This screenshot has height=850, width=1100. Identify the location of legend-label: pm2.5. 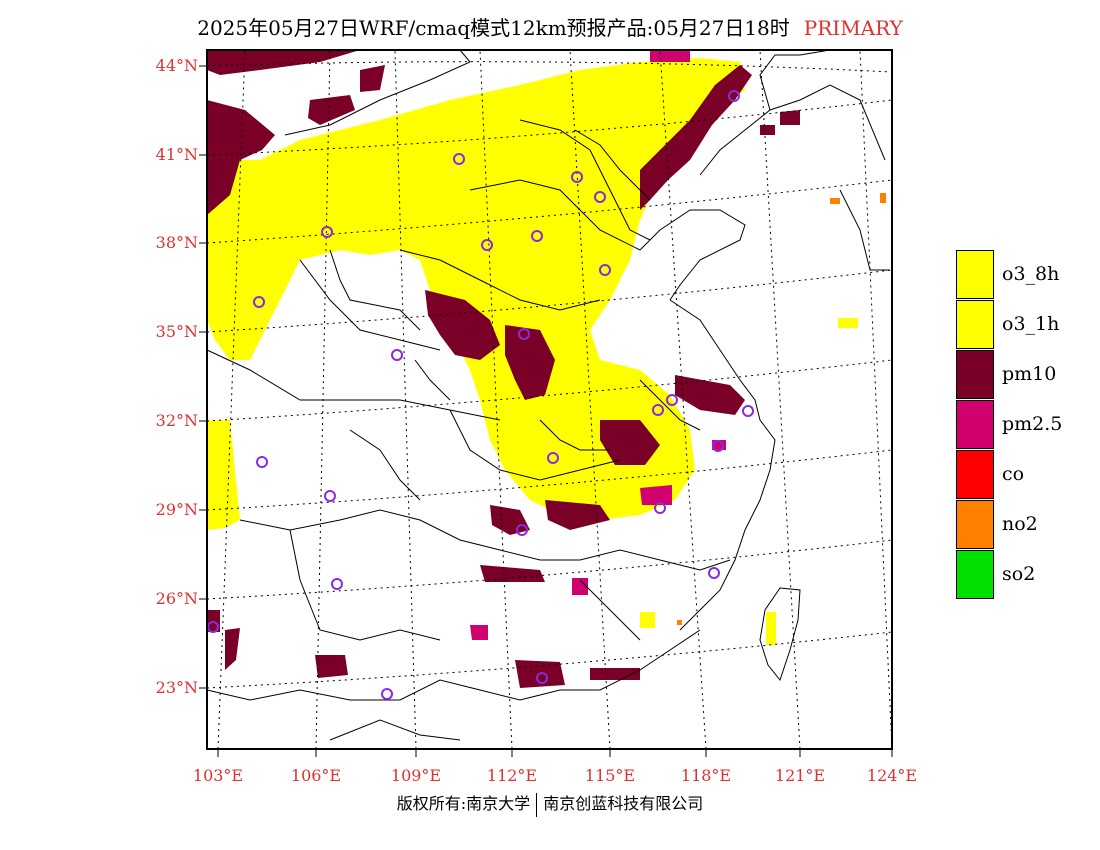
(1032, 424).